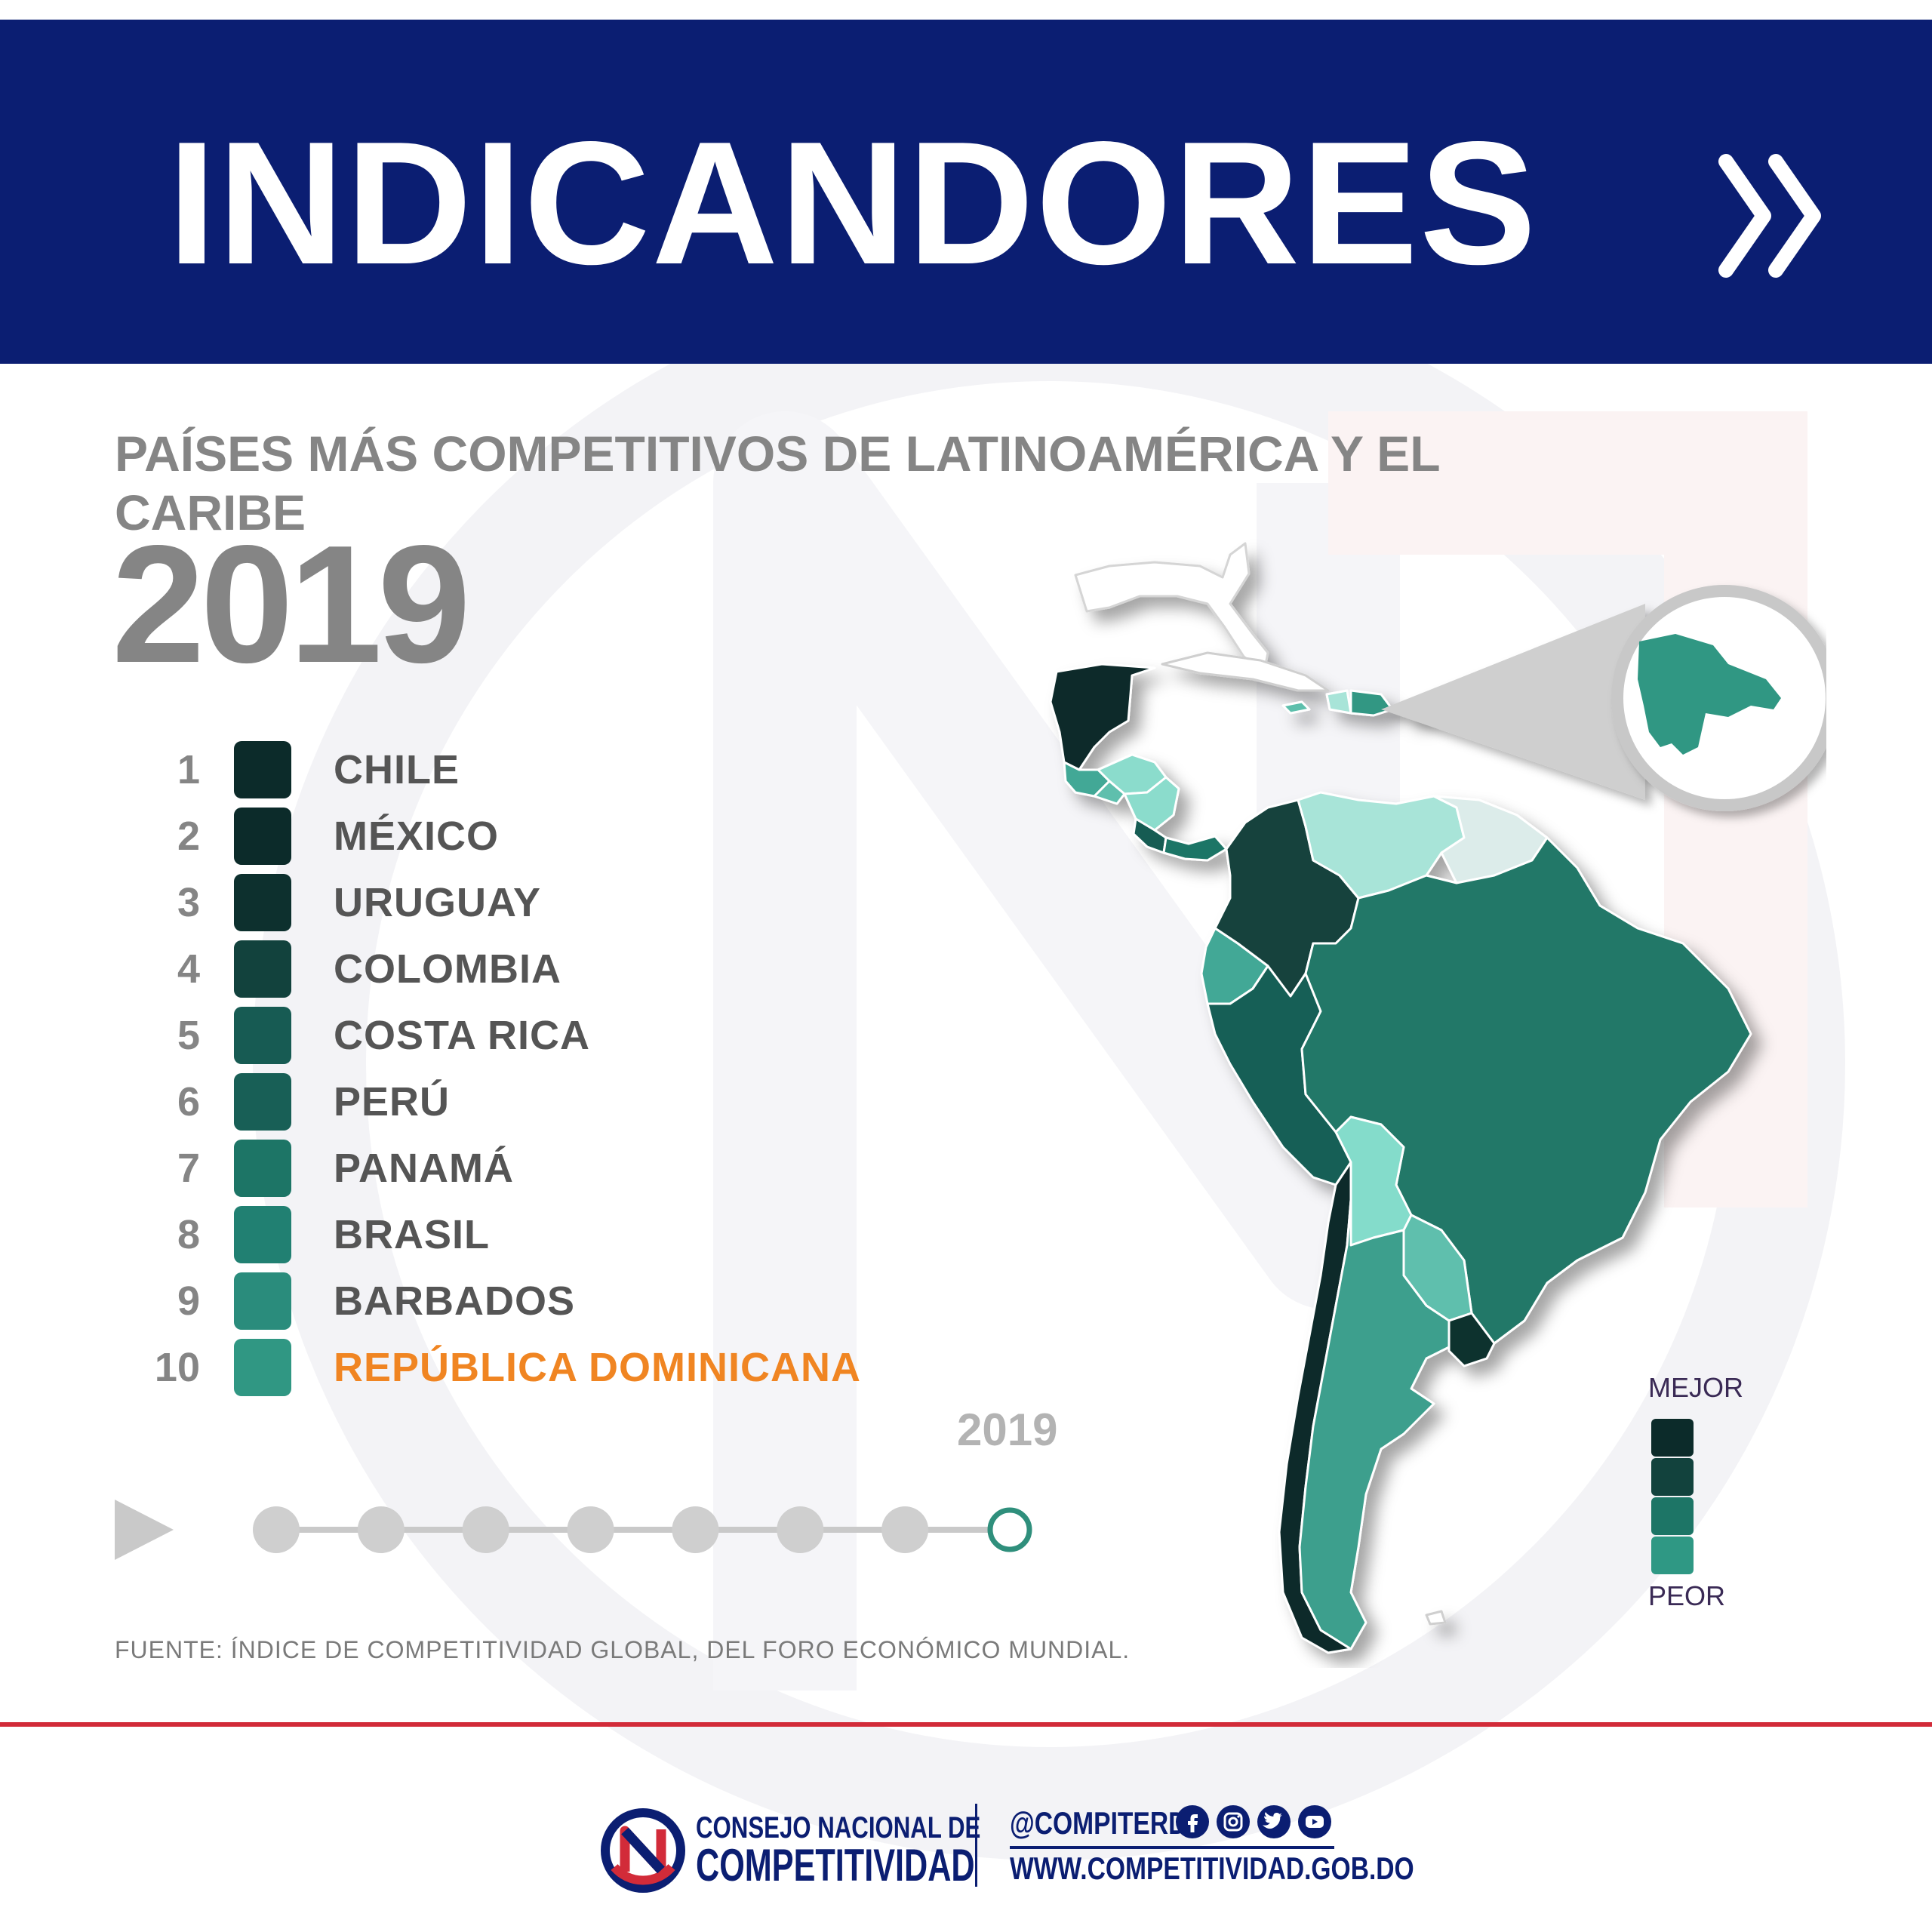 Image resolution: width=1932 pixels, height=1932 pixels. What do you see at coordinates (1212, 1868) in the screenshot?
I see `website-link: WWW.COMPETITIVIDAD.GOB.DO` at bounding box center [1212, 1868].